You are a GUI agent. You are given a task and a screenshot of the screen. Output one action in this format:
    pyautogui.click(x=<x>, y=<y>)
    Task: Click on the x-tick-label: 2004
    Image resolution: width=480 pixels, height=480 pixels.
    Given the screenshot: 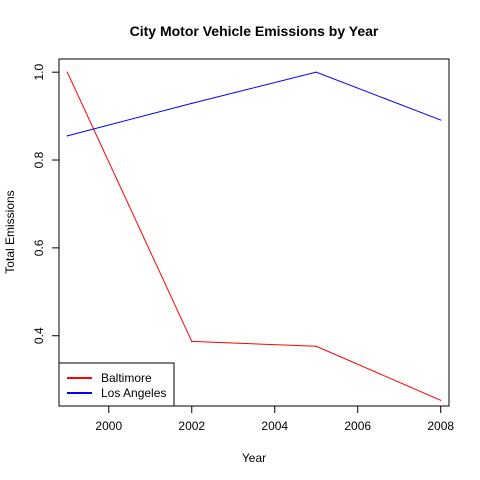 What is the action you would take?
    pyautogui.click(x=274, y=426)
    